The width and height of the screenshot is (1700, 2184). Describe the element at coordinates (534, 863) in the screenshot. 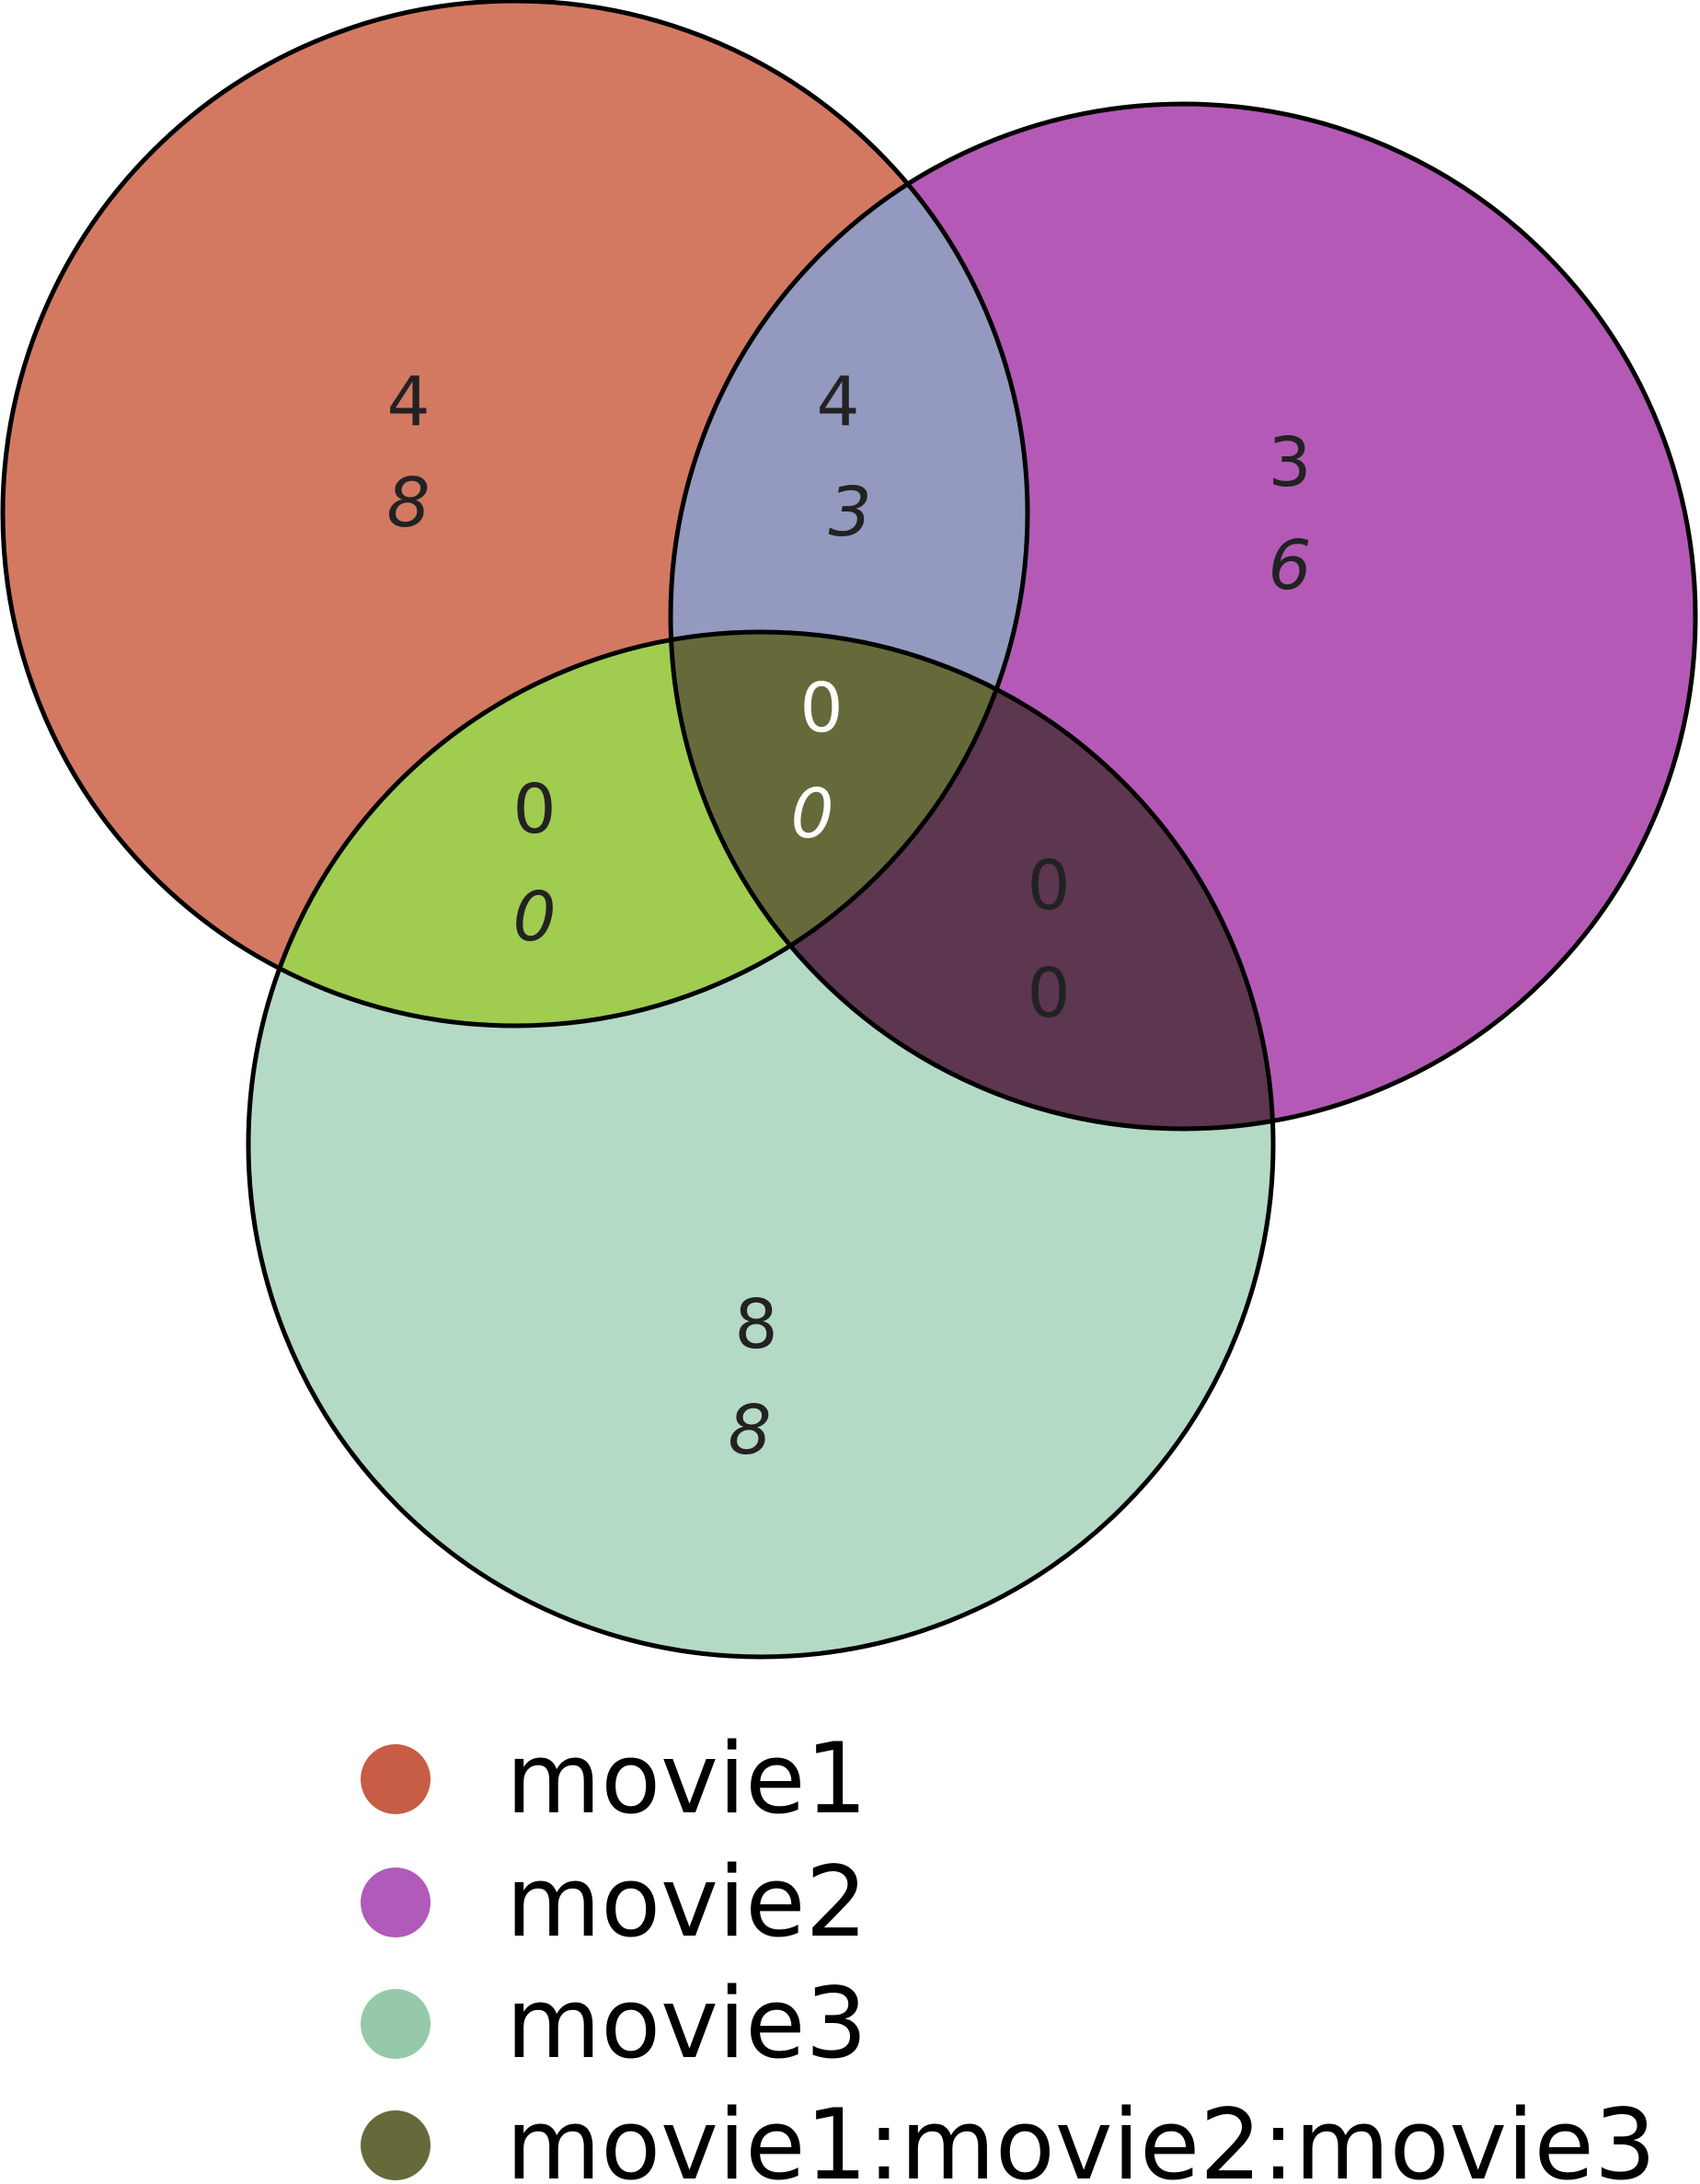

I see `count-movie1-movie3: 0 0` at that location.